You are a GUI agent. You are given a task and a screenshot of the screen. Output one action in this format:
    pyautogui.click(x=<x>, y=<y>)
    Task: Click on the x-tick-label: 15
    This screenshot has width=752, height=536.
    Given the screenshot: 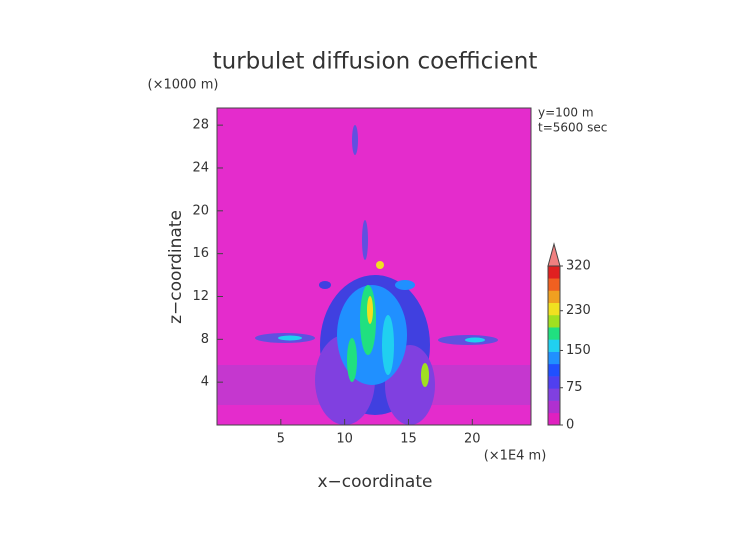 What is the action you would take?
    pyautogui.click(x=408, y=439)
    